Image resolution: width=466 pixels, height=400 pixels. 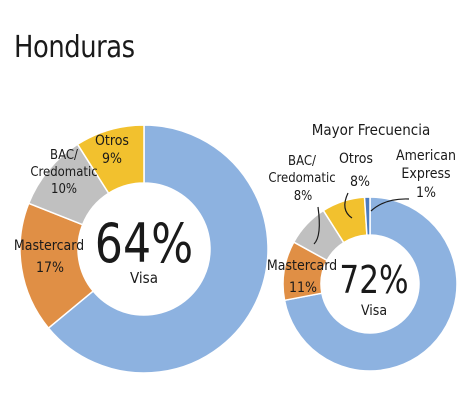 What do you see at coordinates (144, 243) in the screenshot?
I see `donut1-center-percent: 64%` at bounding box center [144, 243].